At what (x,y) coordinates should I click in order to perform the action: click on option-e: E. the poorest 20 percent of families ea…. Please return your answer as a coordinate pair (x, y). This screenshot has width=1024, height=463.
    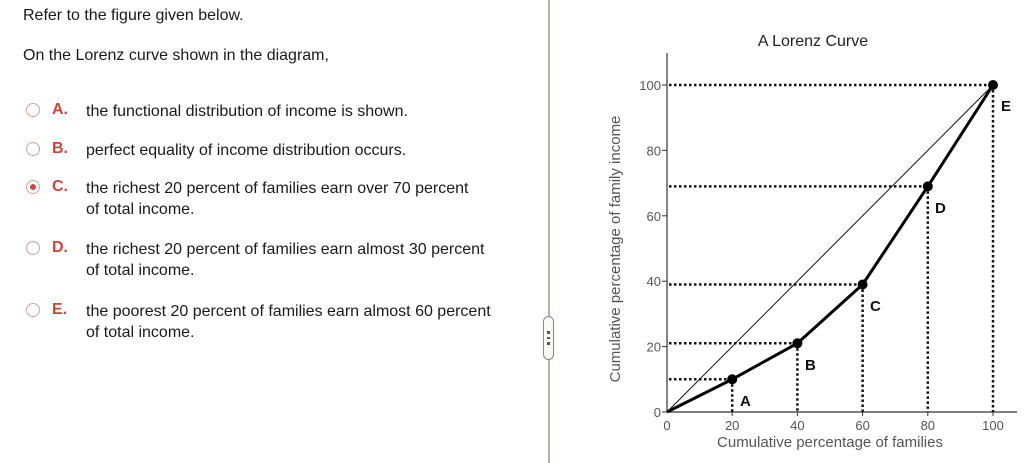
    Looking at the image, I should click on (276, 322).